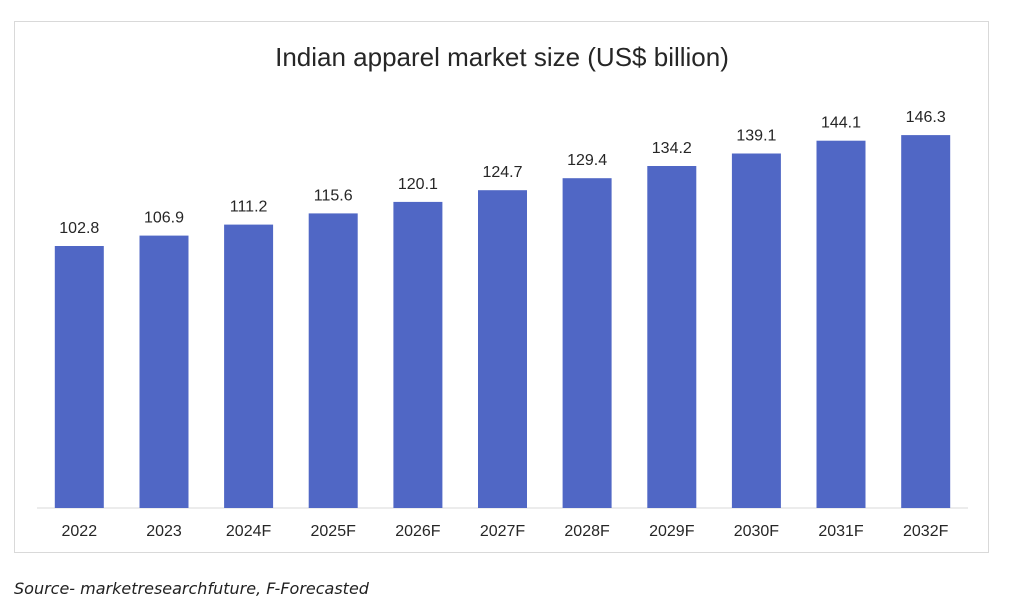 The height and width of the screenshot is (605, 1010). What do you see at coordinates (418, 184) in the screenshot?
I see `data-label-2026F: 120.1` at bounding box center [418, 184].